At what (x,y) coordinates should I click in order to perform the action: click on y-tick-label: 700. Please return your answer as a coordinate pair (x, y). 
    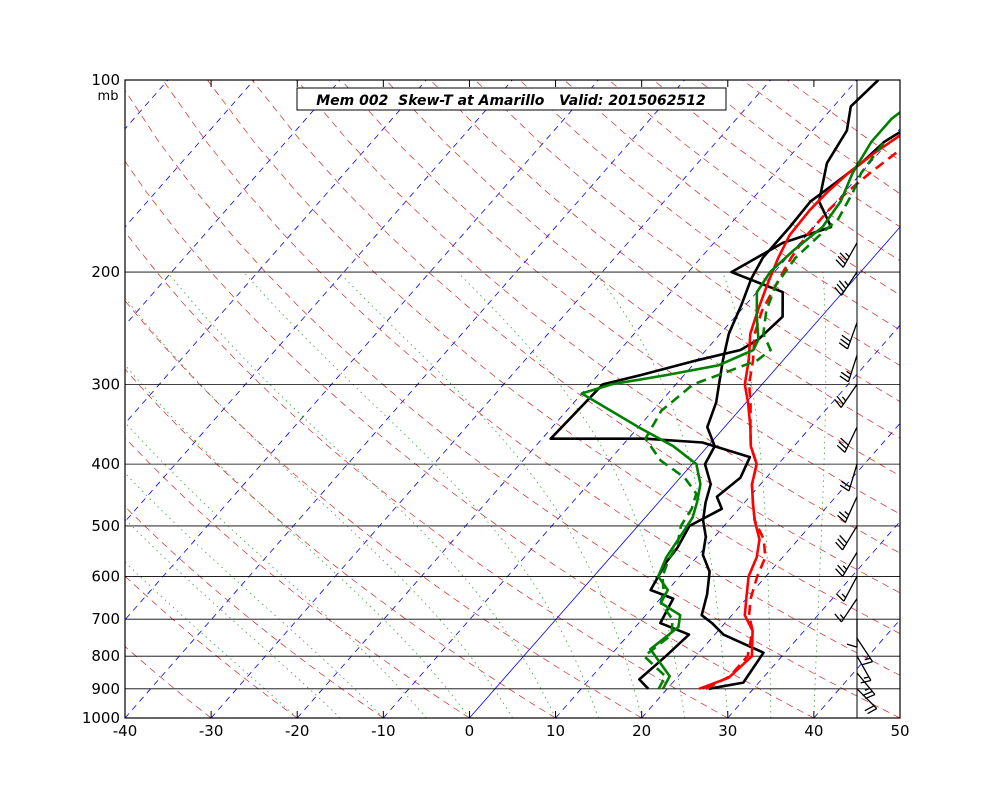
    Looking at the image, I should click on (105, 619).